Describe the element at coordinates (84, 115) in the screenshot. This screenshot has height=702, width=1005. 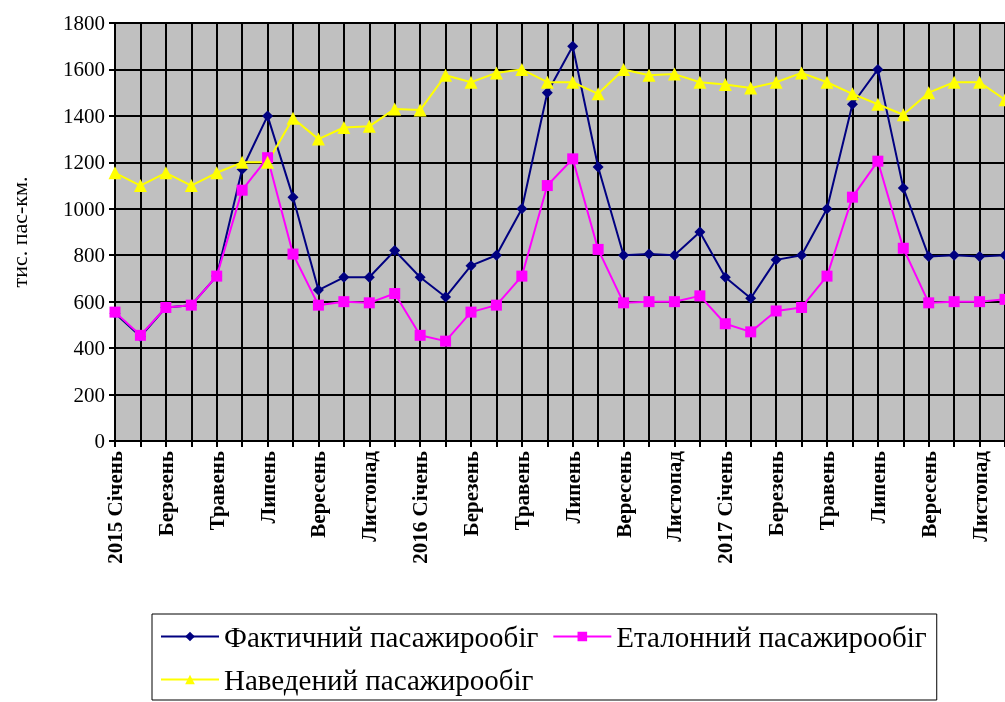
I see `y-tick-label: 1400` at that location.